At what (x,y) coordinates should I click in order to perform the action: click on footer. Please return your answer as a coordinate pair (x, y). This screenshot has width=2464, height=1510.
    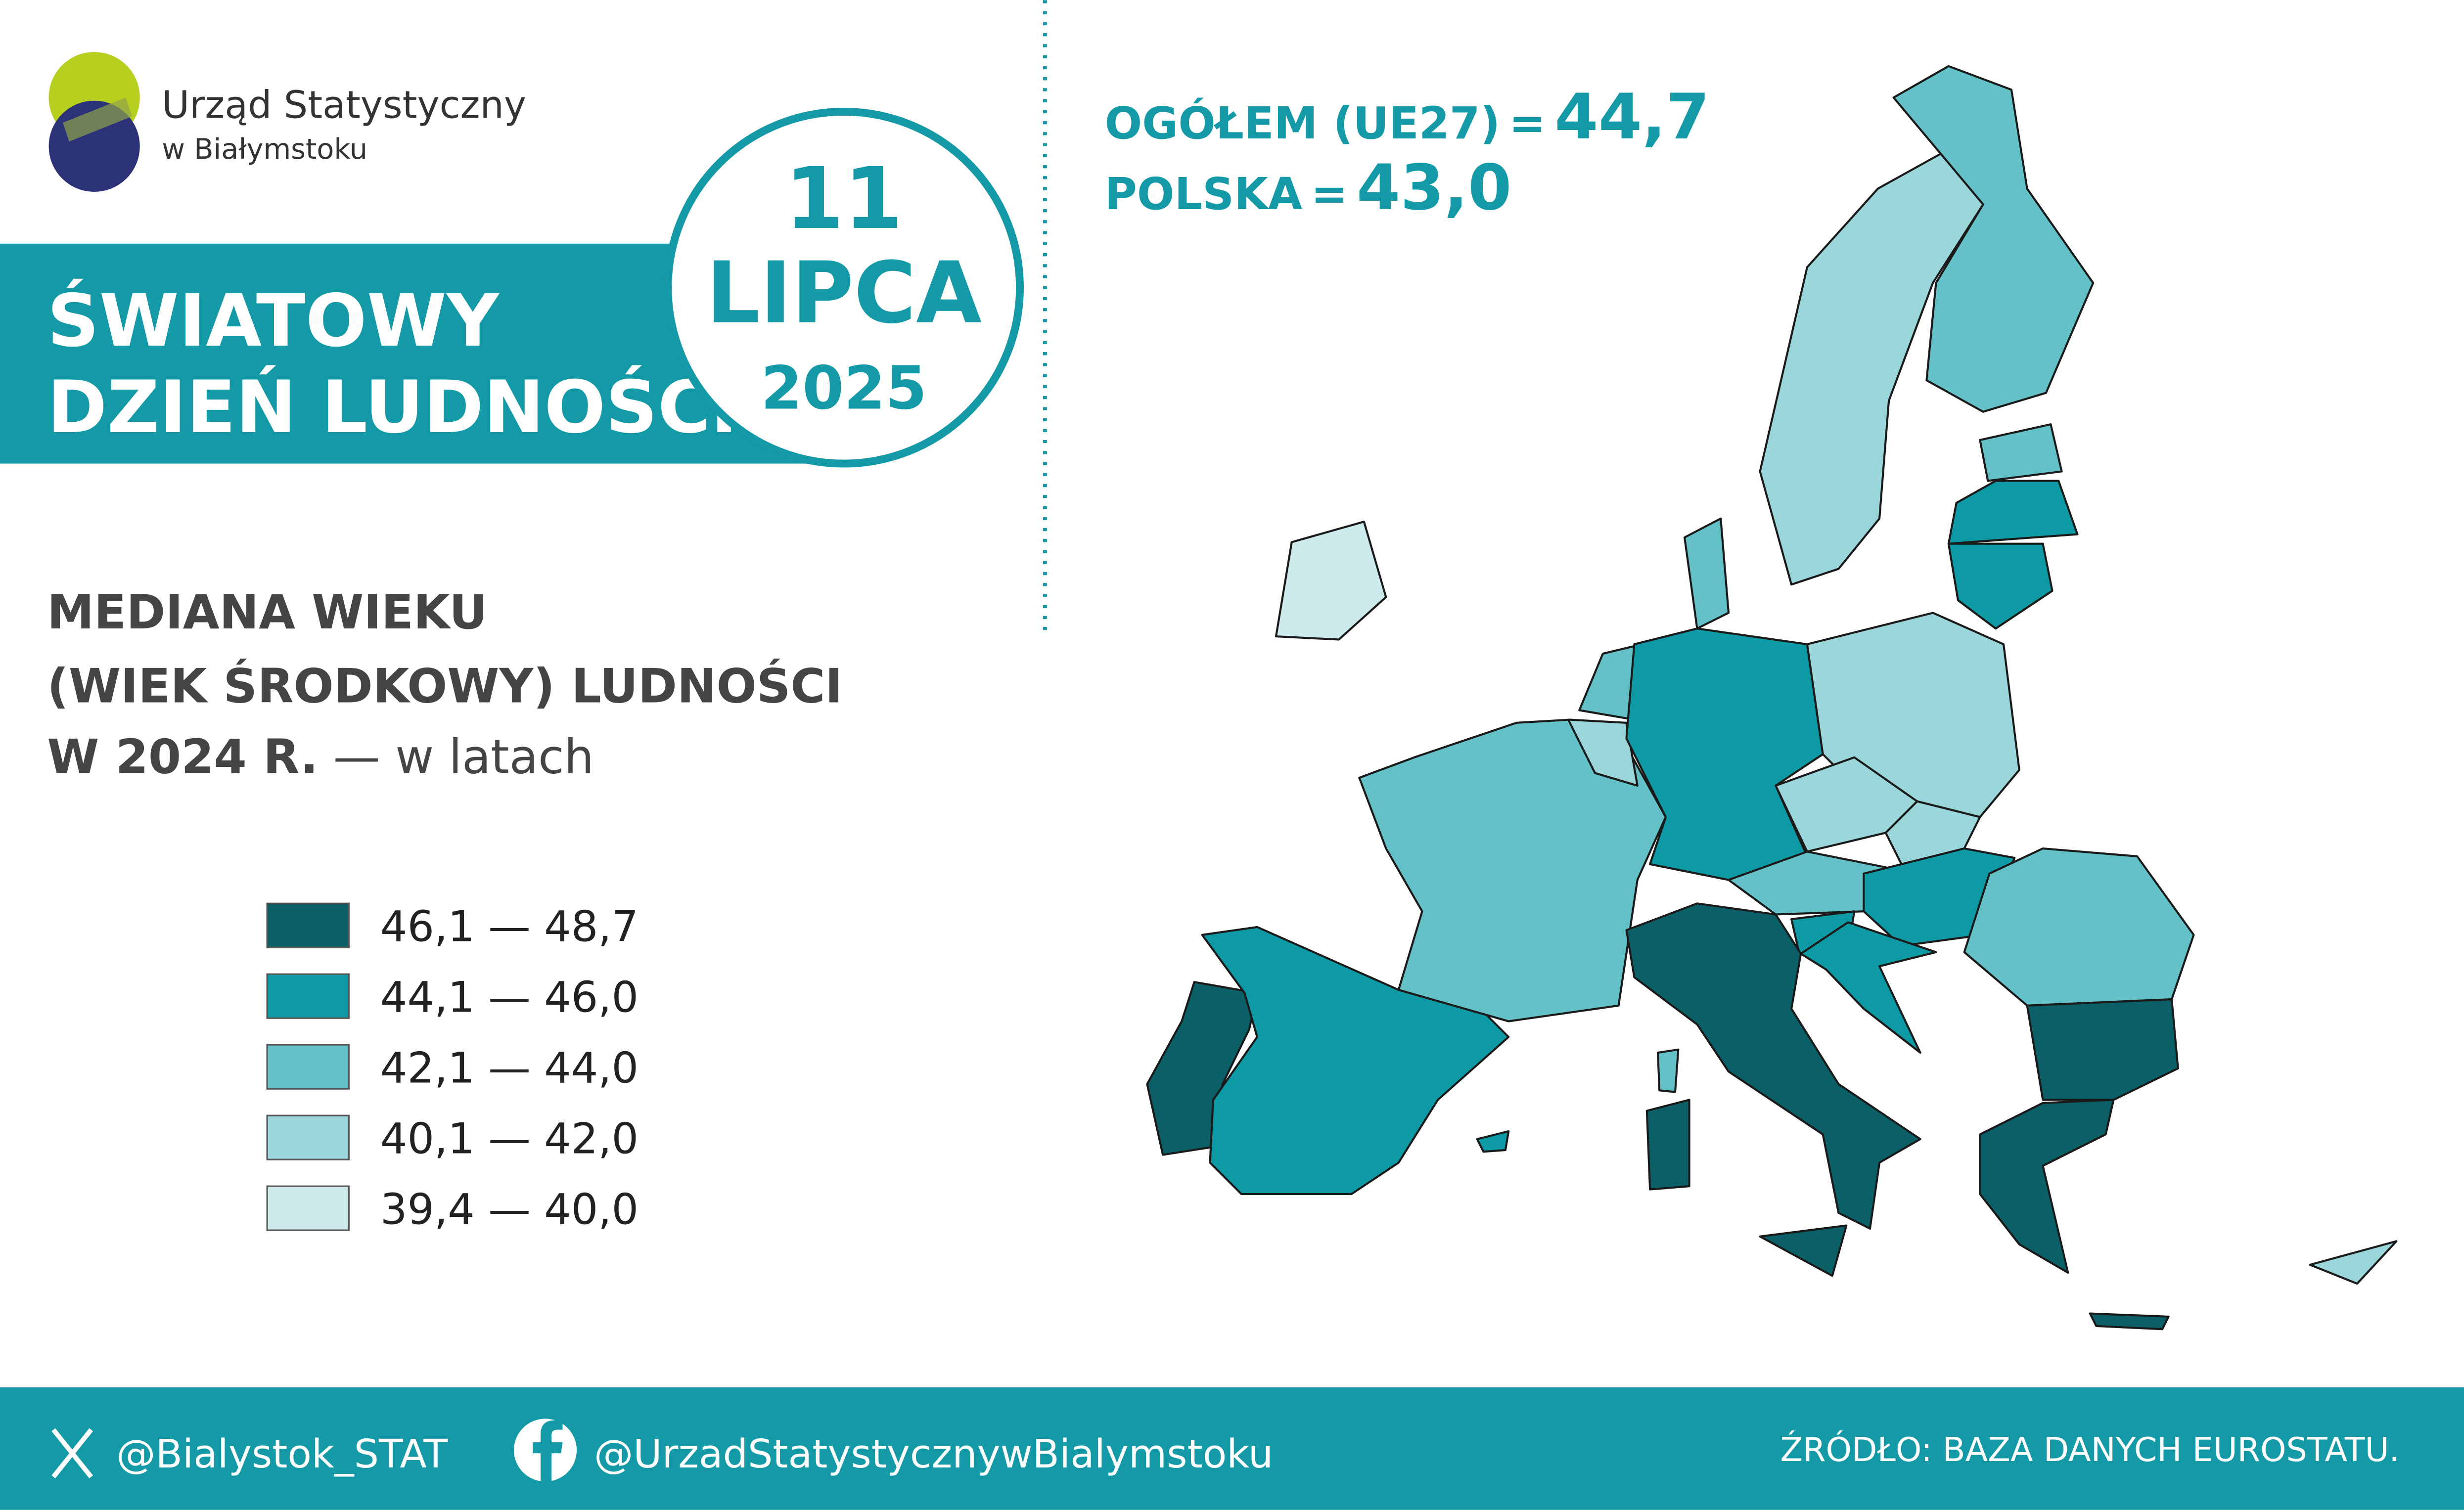
    Looking at the image, I should click on (1232, 1449).